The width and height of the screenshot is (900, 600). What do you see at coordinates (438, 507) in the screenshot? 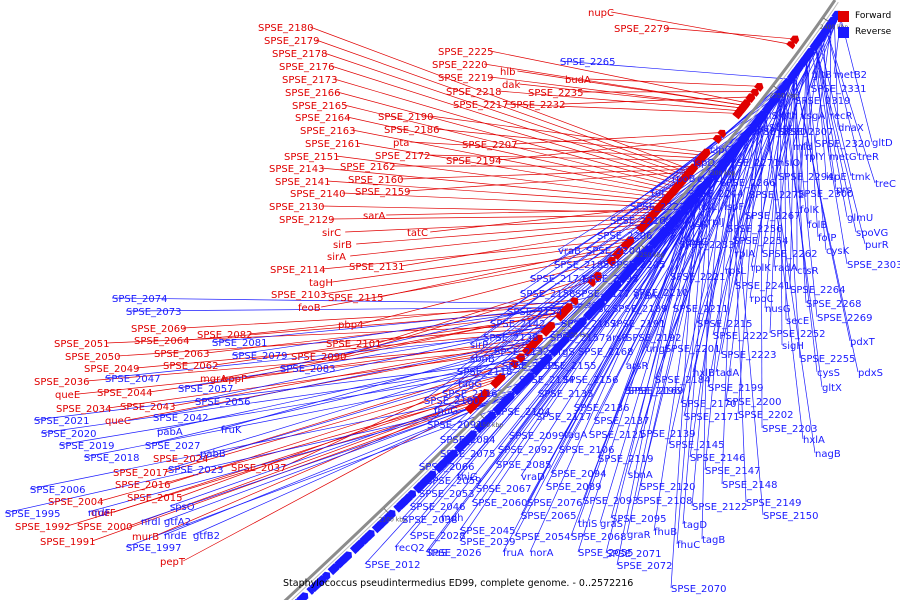
I see `reverse-gene-label: SPSE_2046` at bounding box center [438, 507].